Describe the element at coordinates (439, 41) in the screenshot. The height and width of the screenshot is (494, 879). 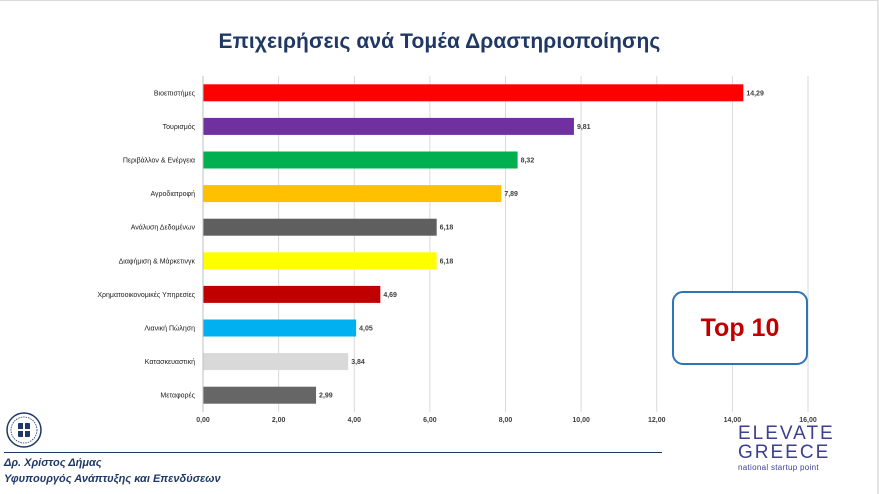
I see `chart-title: Επιχειρήσεις ανά Τομέα Δραστηριοποίησης` at that location.